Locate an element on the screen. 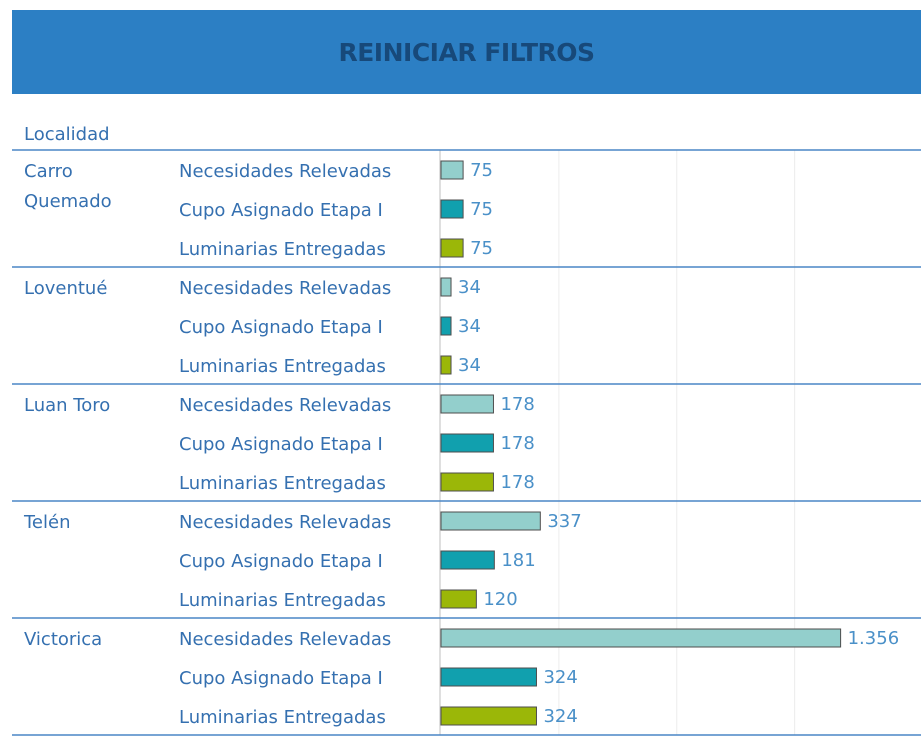  reset-filters-label: REINICIAR FILTROS is located at coordinates (466, 52).